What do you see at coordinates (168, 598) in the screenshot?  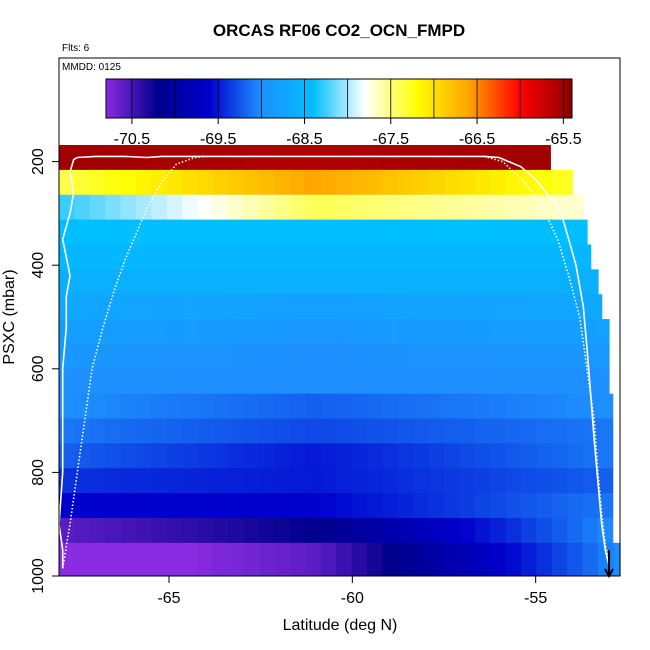 I see `x-tick-label: -65` at bounding box center [168, 598].